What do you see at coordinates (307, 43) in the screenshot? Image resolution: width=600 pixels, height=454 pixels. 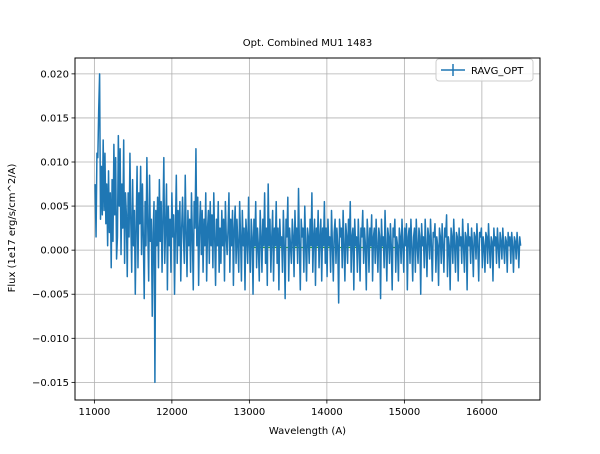 I see `chart-title: Opt. Combined MU1 1483` at bounding box center [307, 43].